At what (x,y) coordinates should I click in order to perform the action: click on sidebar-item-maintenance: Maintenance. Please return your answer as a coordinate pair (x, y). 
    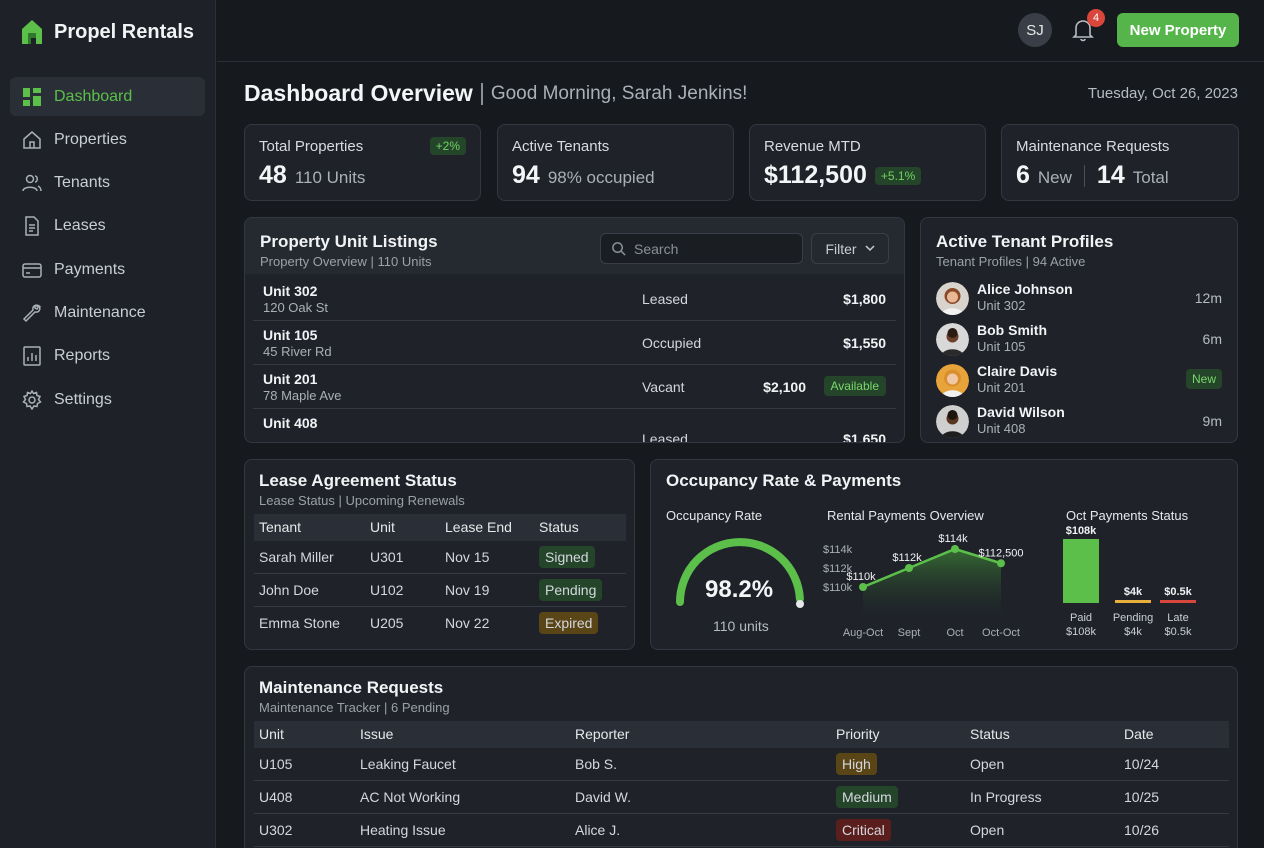
    Looking at the image, I should click on (107, 312).